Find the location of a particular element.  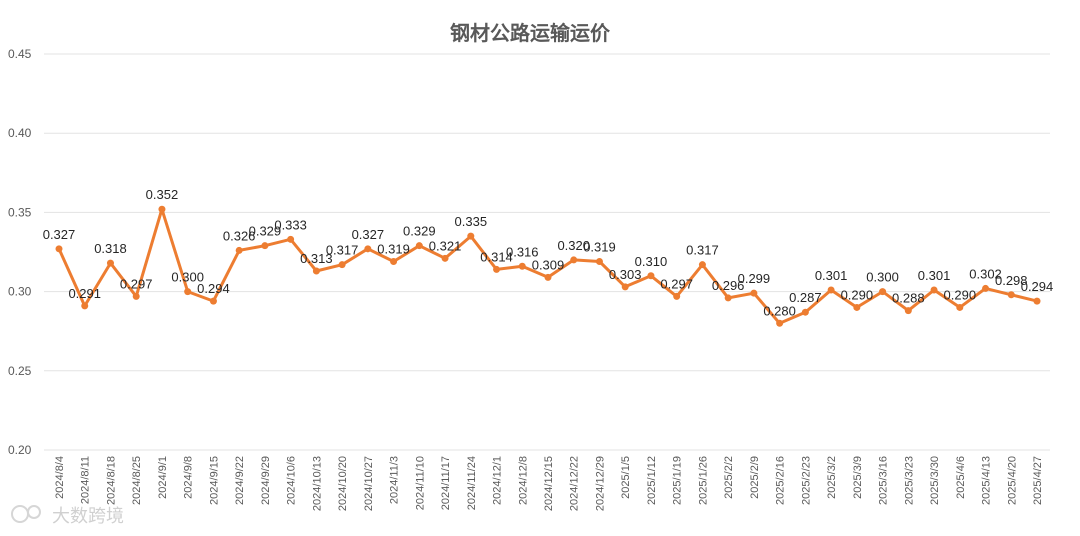

watermark-text: 大数跨境 is located at coordinates (88, 516).